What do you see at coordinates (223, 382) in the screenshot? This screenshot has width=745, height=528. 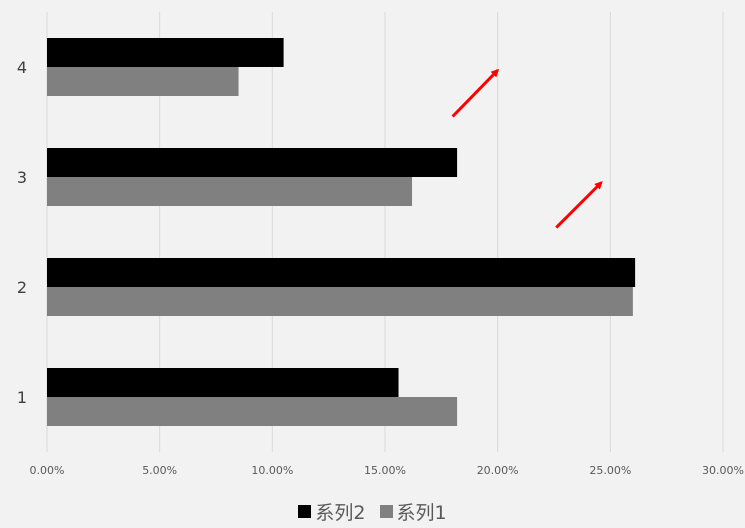 I see `bar-series2-cat1` at bounding box center [223, 382].